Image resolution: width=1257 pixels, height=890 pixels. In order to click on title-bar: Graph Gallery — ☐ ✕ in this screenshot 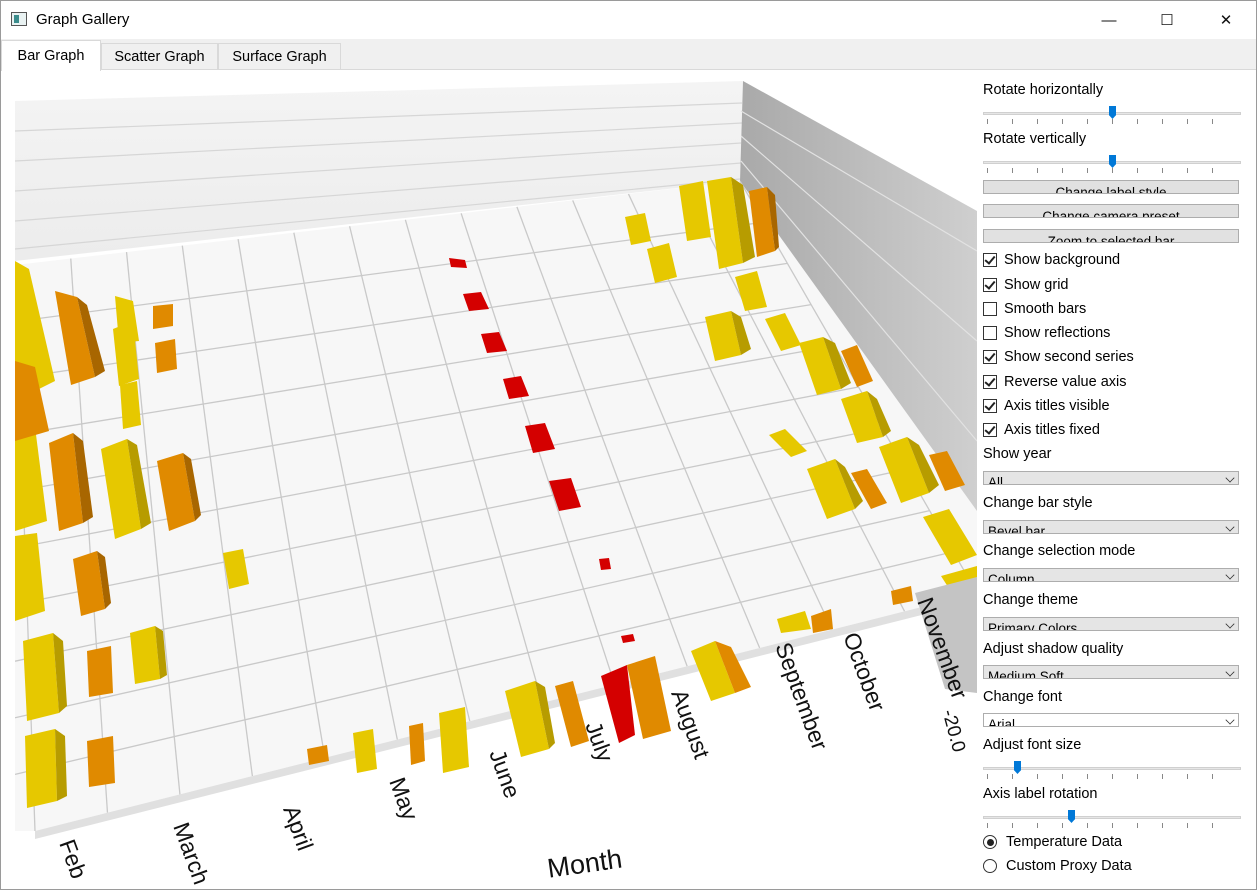, I will do `click(628, 20)`.